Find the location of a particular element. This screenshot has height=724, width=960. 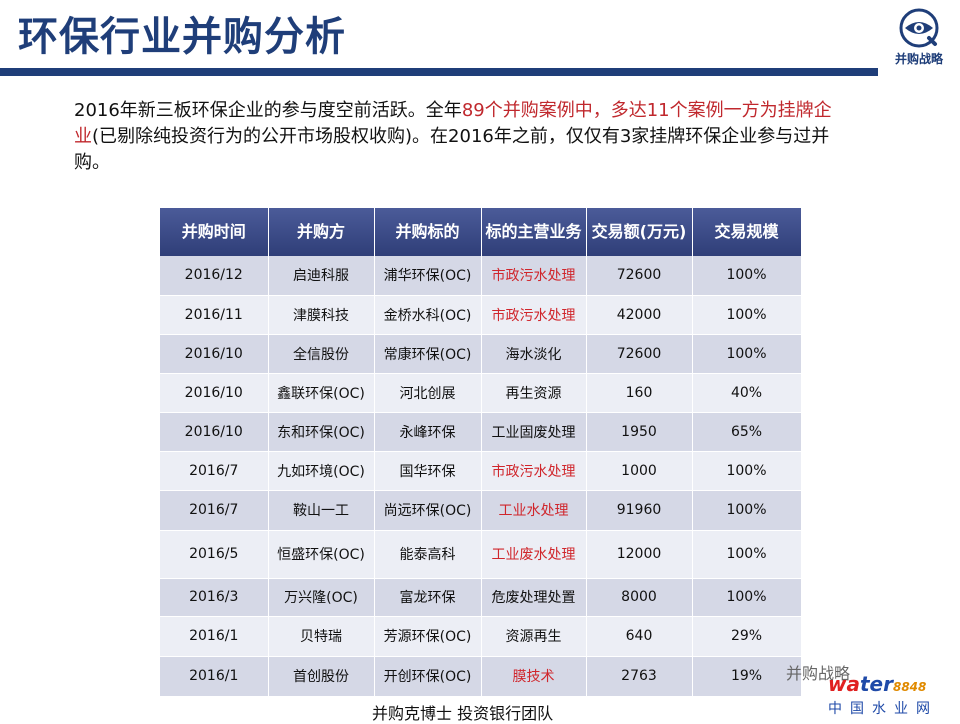

column-header: 并购方 is located at coordinates (321, 232).